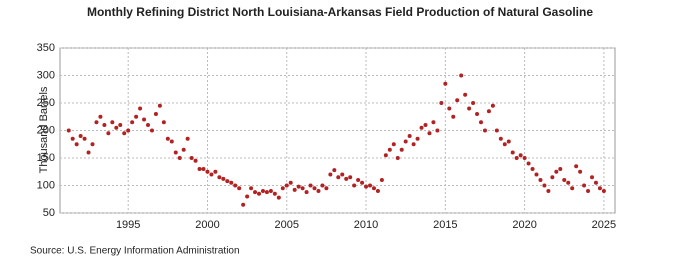 This screenshot has width=675, height=275. What do you see at coordinates (207, 225) in the screenshot?
I see `x-tick-label: 2000` at bounding box center [207, 225].